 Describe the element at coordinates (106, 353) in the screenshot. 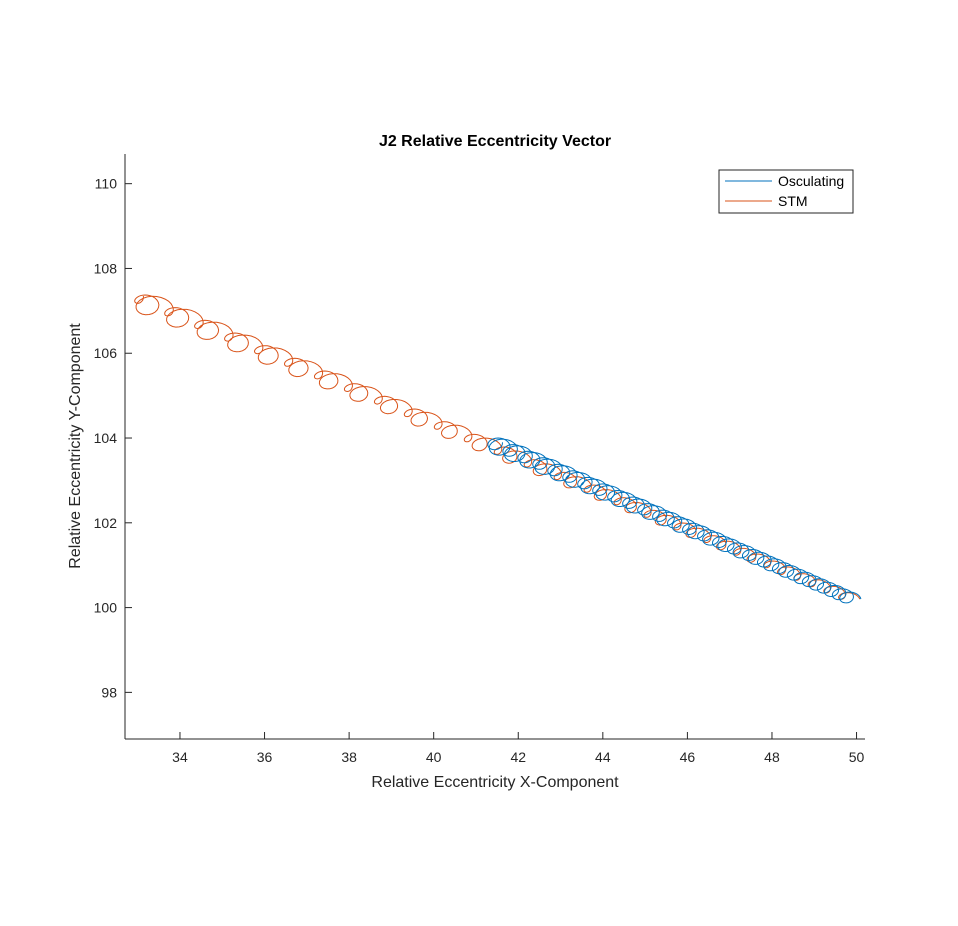

I see `y-tick-label: 106` at that location.